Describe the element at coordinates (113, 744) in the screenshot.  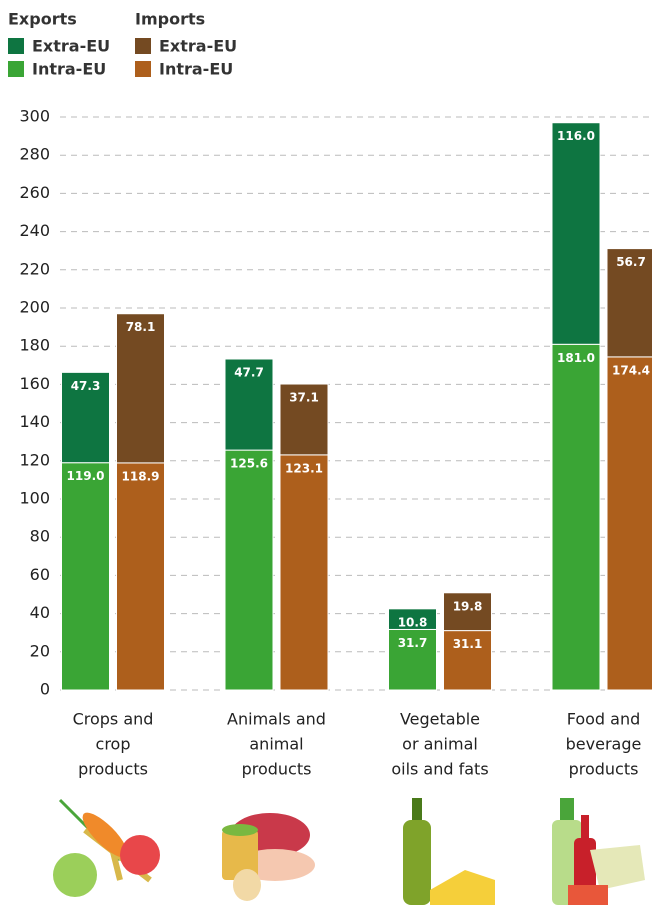
I see `x-tick-label: crop` at that location.